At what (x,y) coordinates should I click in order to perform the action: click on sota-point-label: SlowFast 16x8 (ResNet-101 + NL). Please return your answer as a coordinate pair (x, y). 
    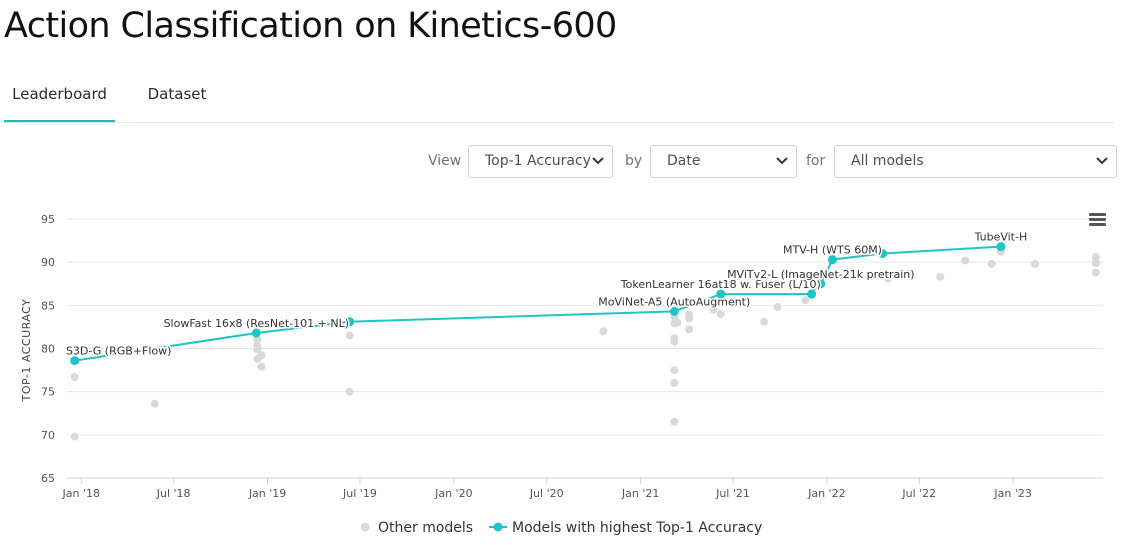
    Looking at the image, I should click on (256, 323).